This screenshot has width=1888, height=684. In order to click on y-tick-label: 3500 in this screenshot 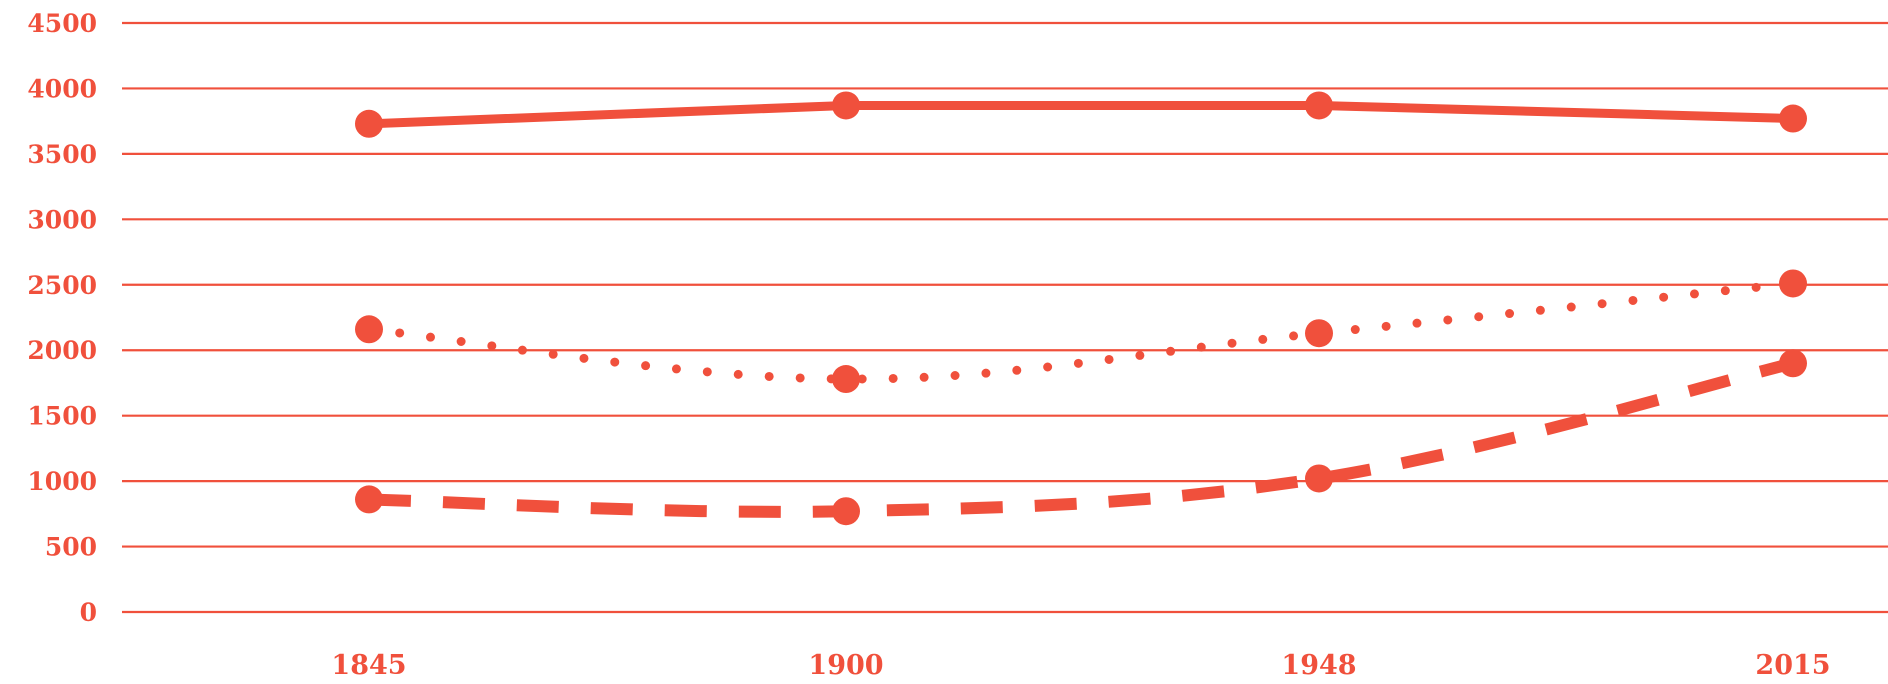, I will do `click(62, 154)`.